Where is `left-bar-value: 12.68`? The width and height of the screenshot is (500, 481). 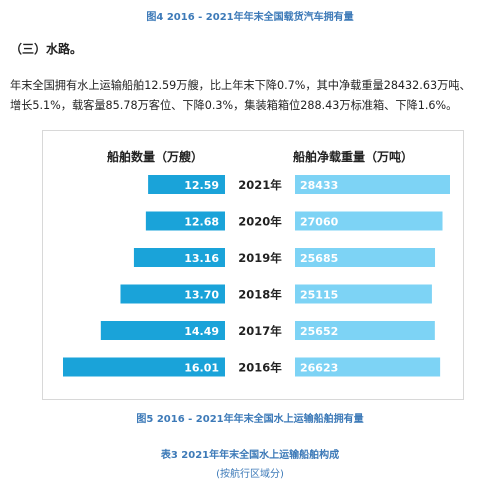
left-bar-value: 12.68 is located at coordinates (201, 222).